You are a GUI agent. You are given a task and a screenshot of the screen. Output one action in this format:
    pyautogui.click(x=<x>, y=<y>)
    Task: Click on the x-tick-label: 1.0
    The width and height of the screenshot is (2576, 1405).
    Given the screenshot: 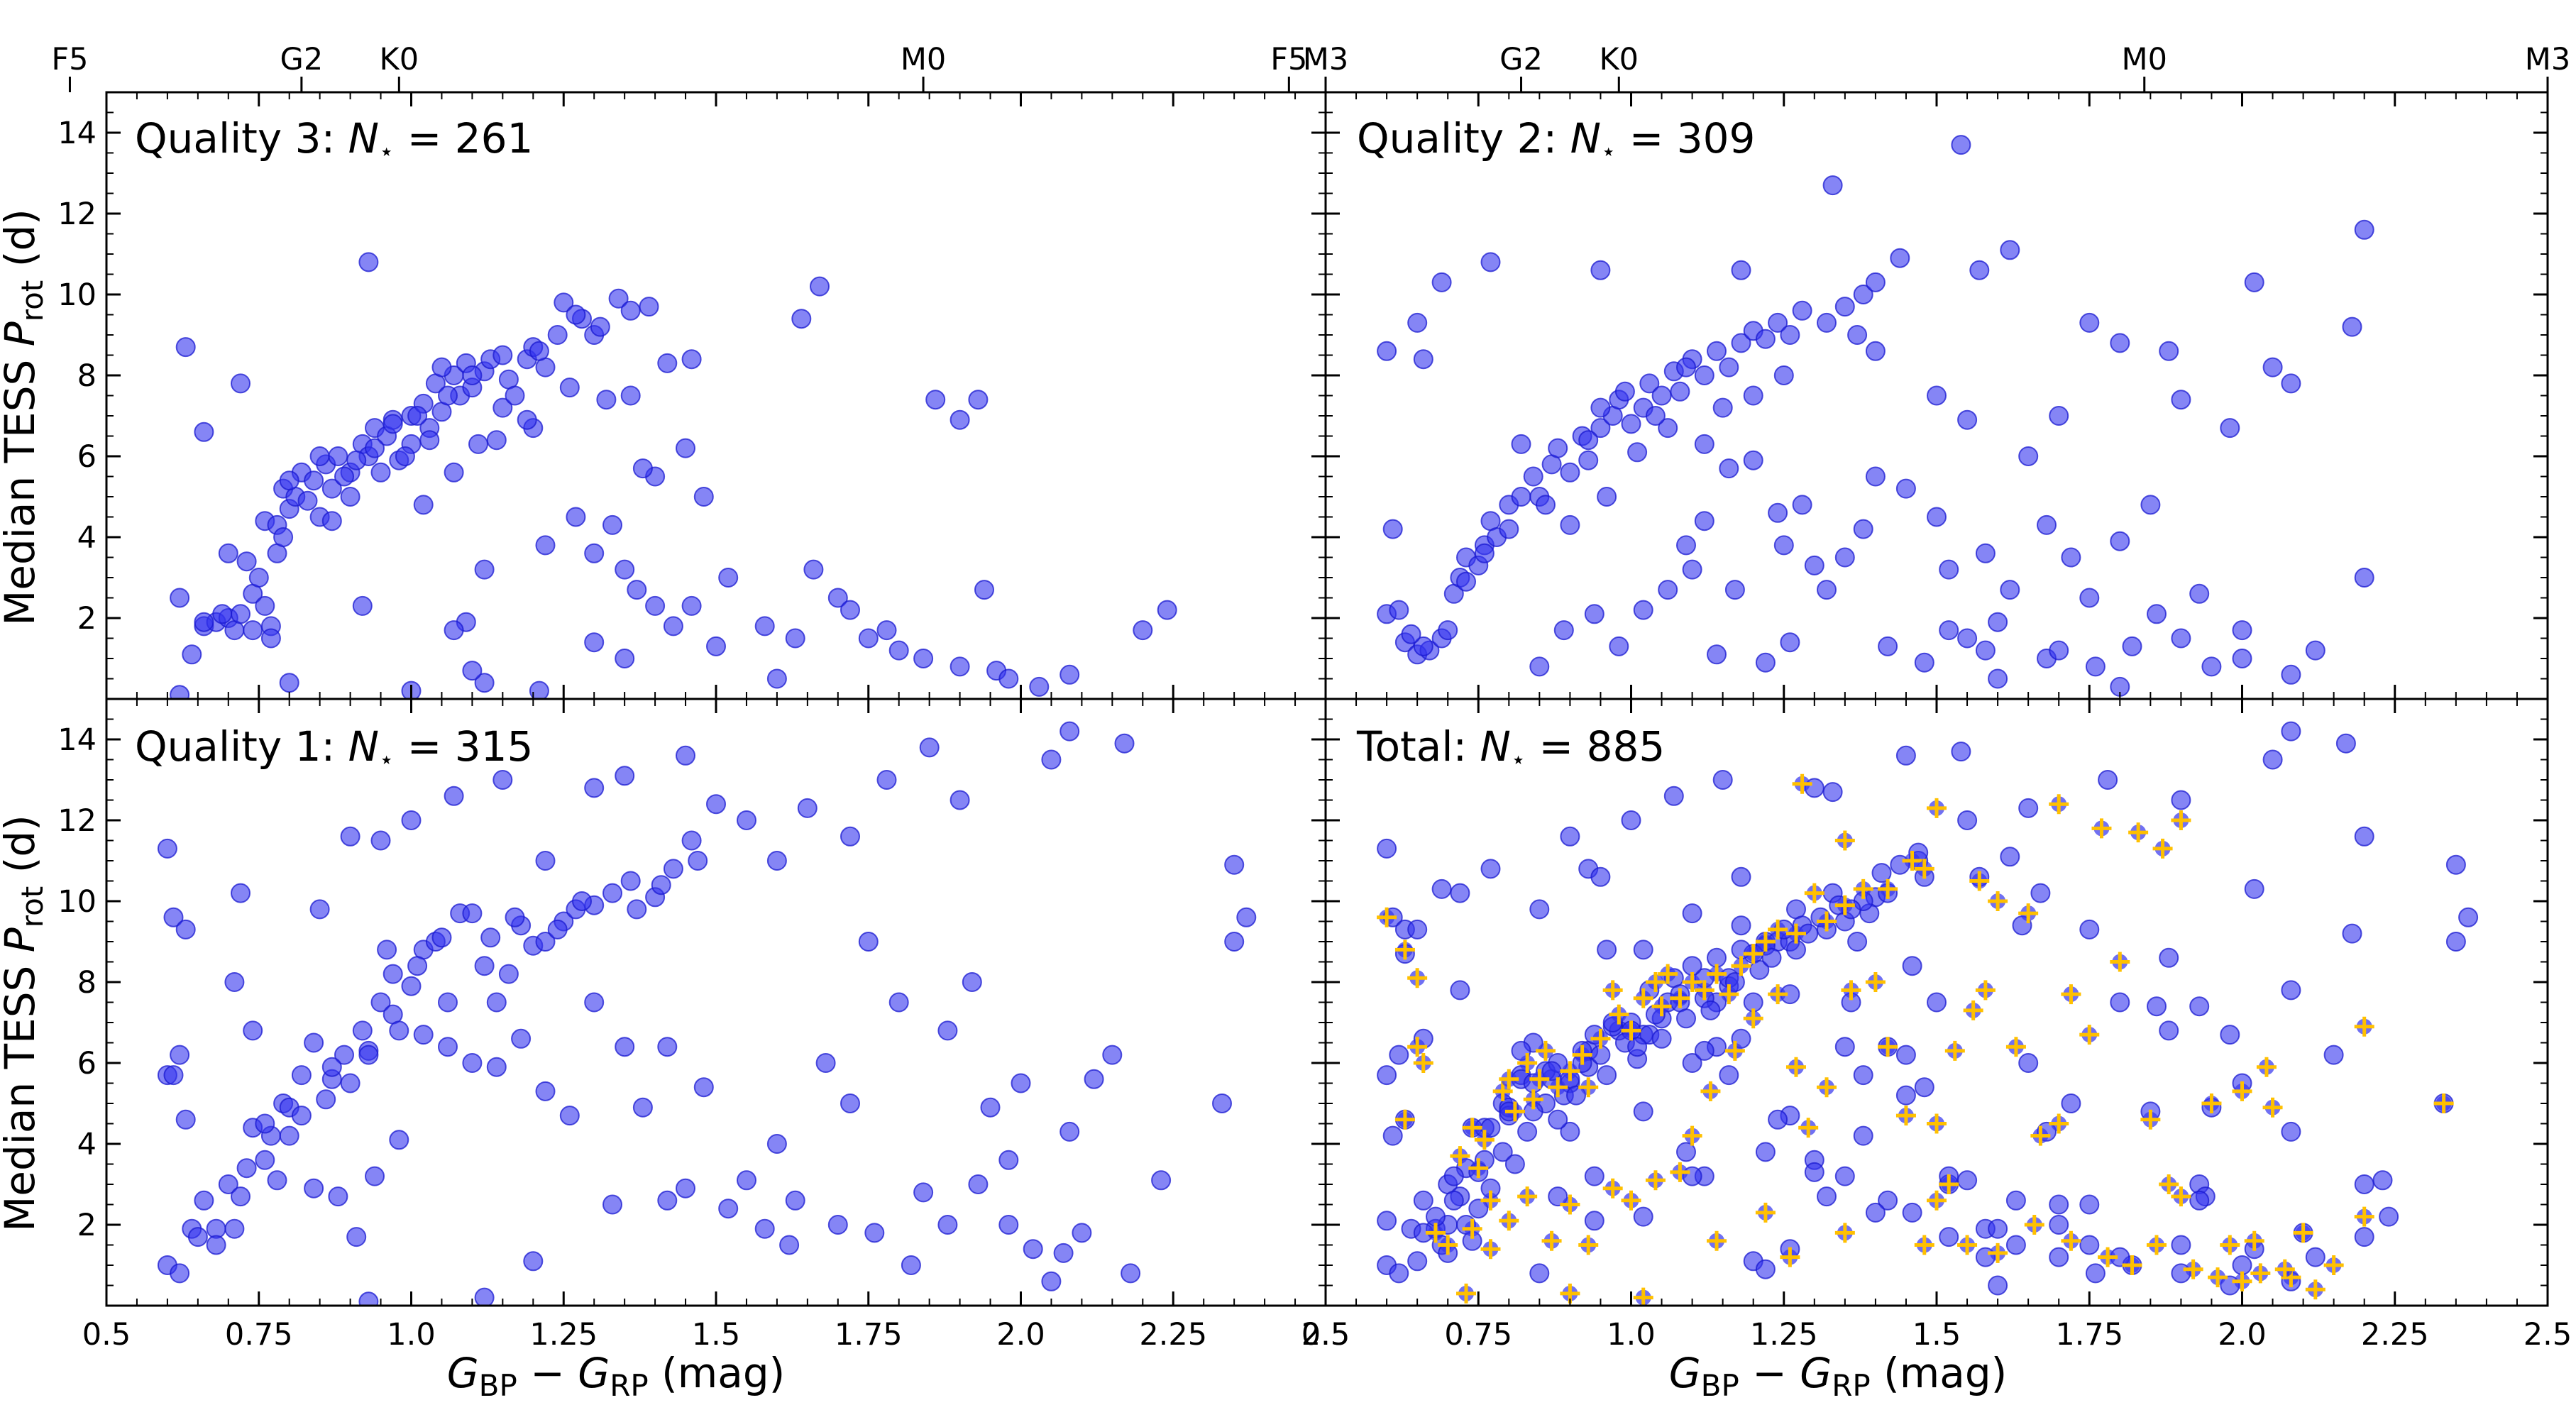 What is the action you would take?
    pyautogui.click(x=411, y=1334)
    